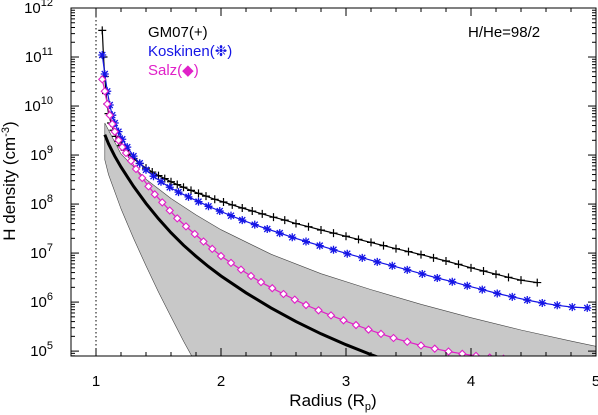 Image resolution: width=598 pixels, height=415 pixels. What do you see at coordinates (346, 381) in the screenshot?
I see `x-tick-label: 3` at bounding box center [346, 381].